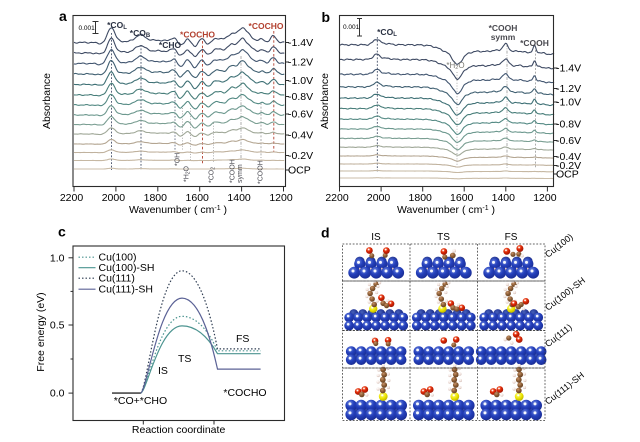 The height and width of the screenshot is (442, 640). Describe the element at coordinates (178, 159) in the screenshot. I see `svg-text: *OH` at that location.